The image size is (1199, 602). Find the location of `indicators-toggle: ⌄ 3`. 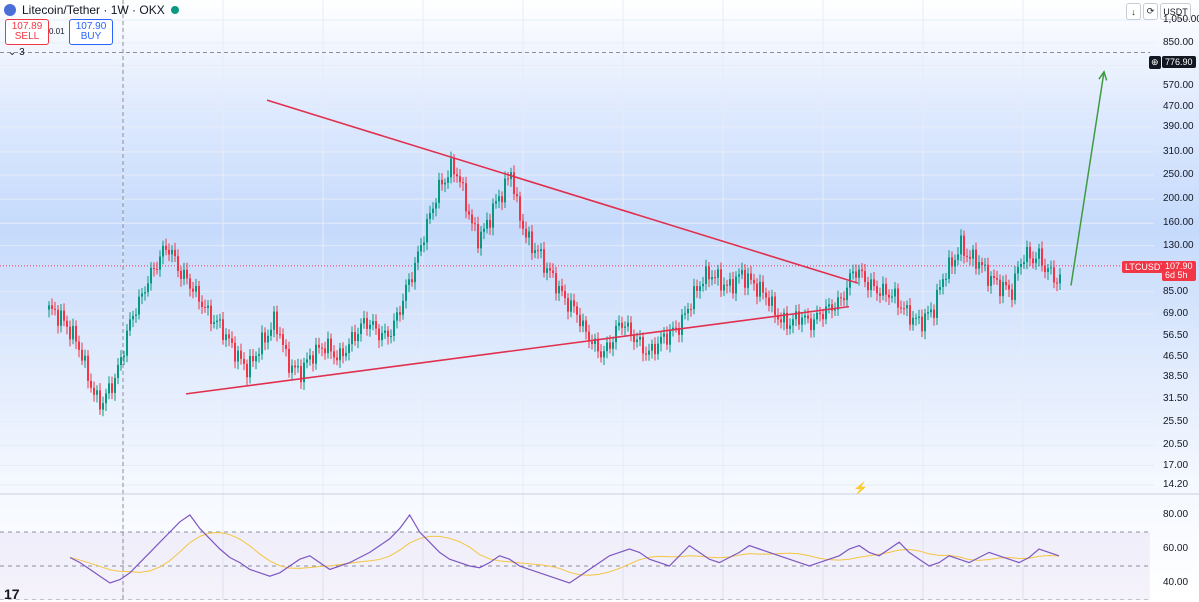

indicators-toggle: ⌄ 3 is located at coordinates (16, 52).